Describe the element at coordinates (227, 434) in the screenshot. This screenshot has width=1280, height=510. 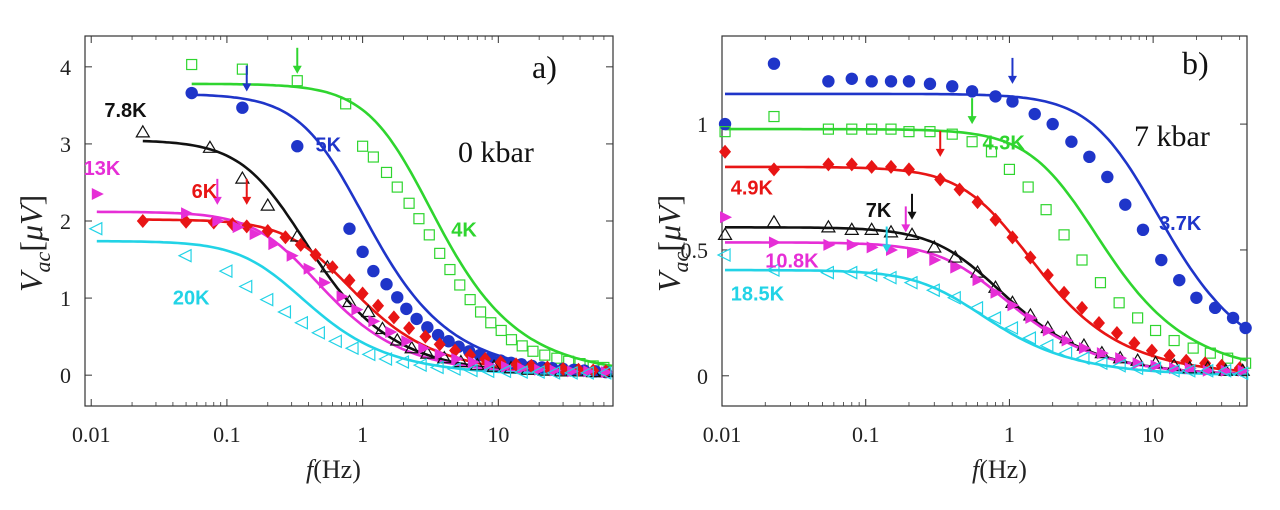
I see `x-tick-label: 0.1` at that location.